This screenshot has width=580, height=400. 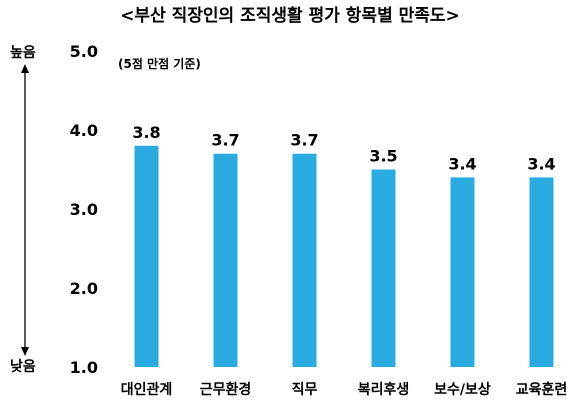 I want to click on data-label: 3.5, so click(x=383, y=156).